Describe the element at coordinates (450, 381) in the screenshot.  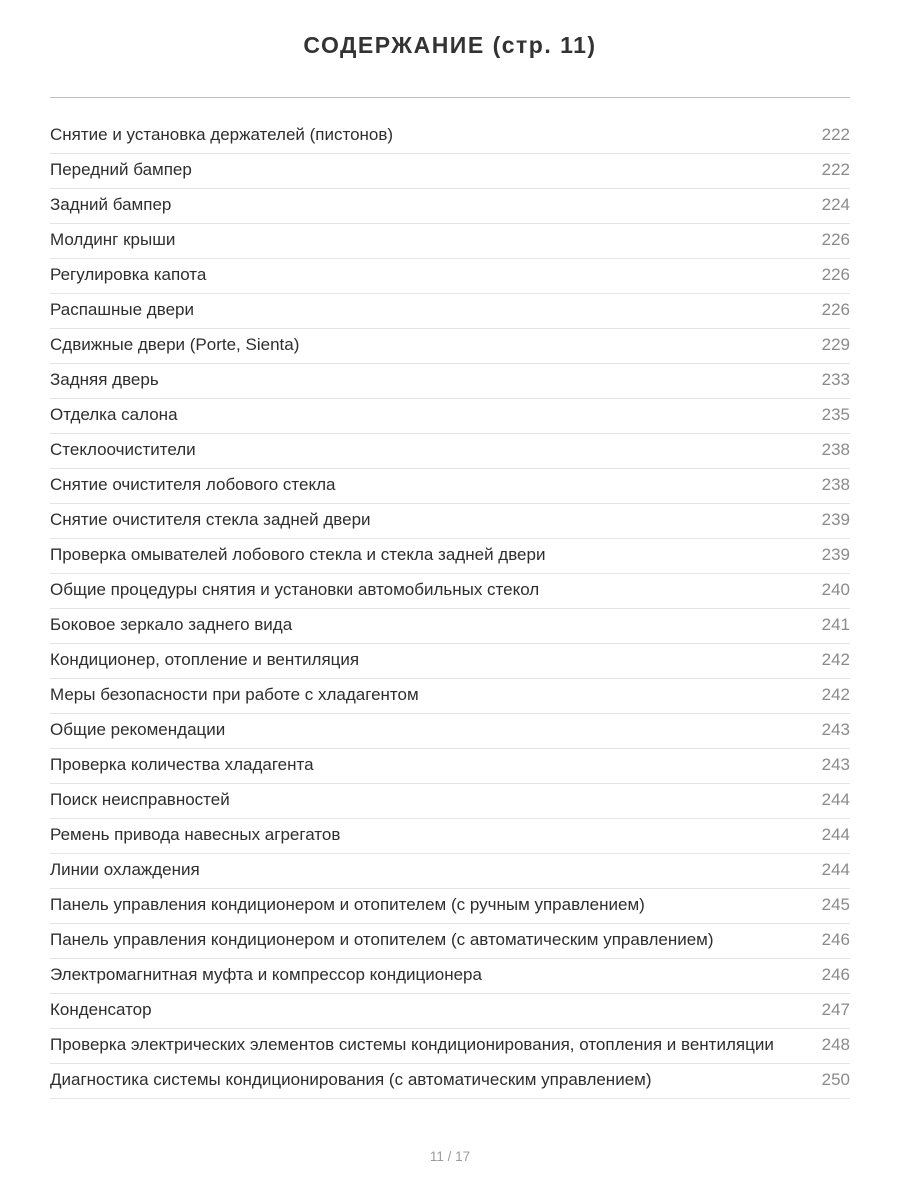
I see `toc-row: Задняя дверь 233` at that location.